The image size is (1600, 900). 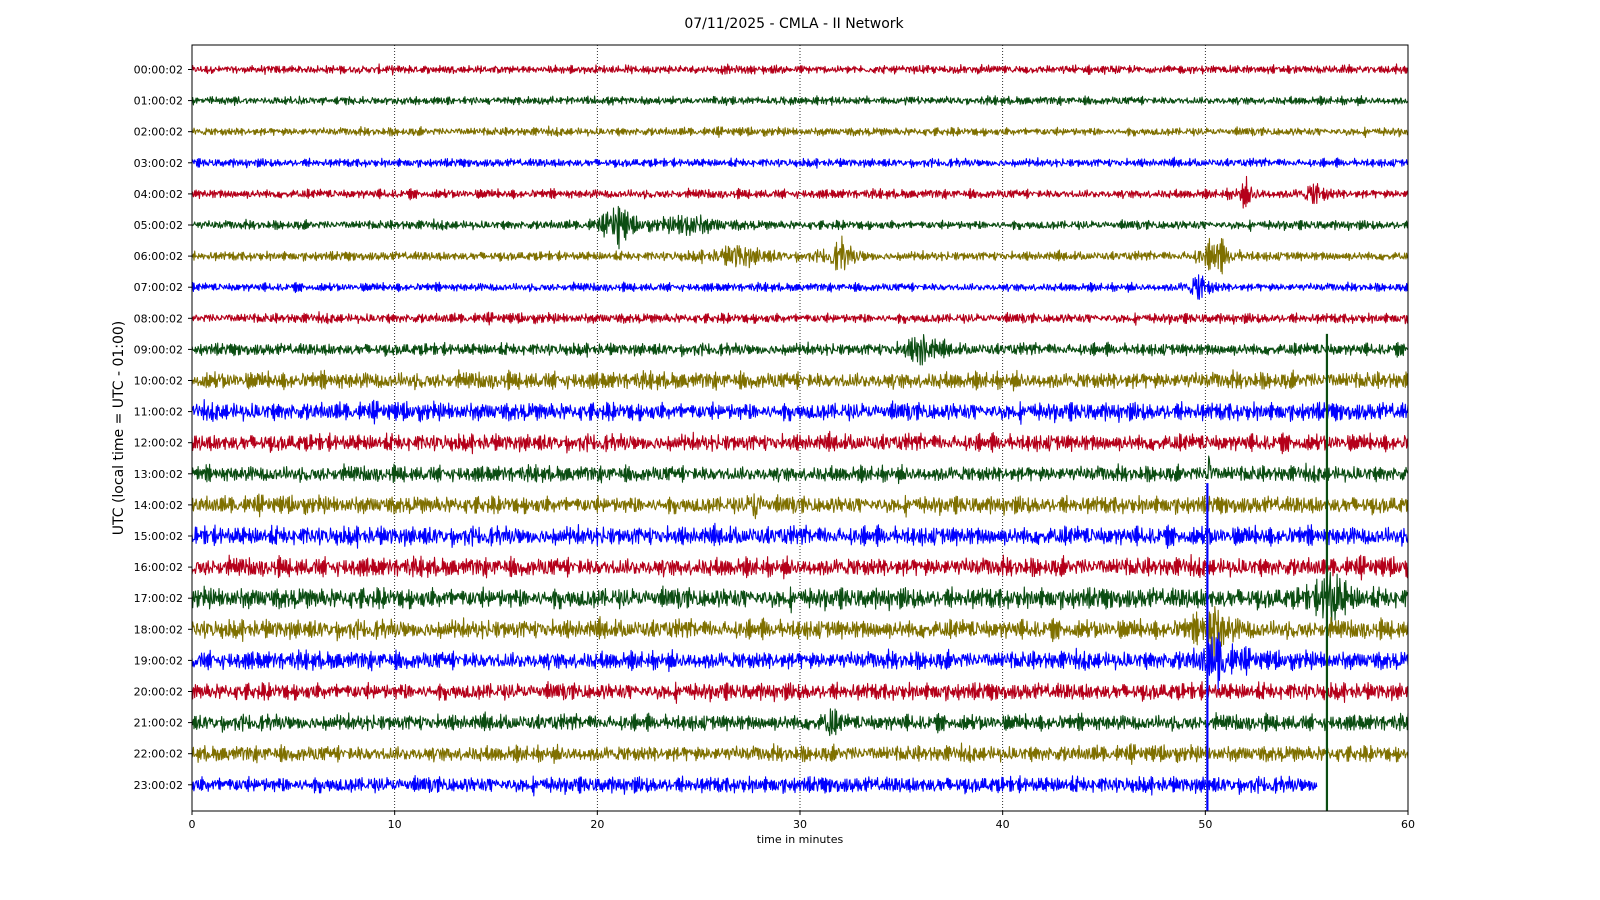 I want to click on y-tick-label: 03:00:02, so click(x=158, y=163).